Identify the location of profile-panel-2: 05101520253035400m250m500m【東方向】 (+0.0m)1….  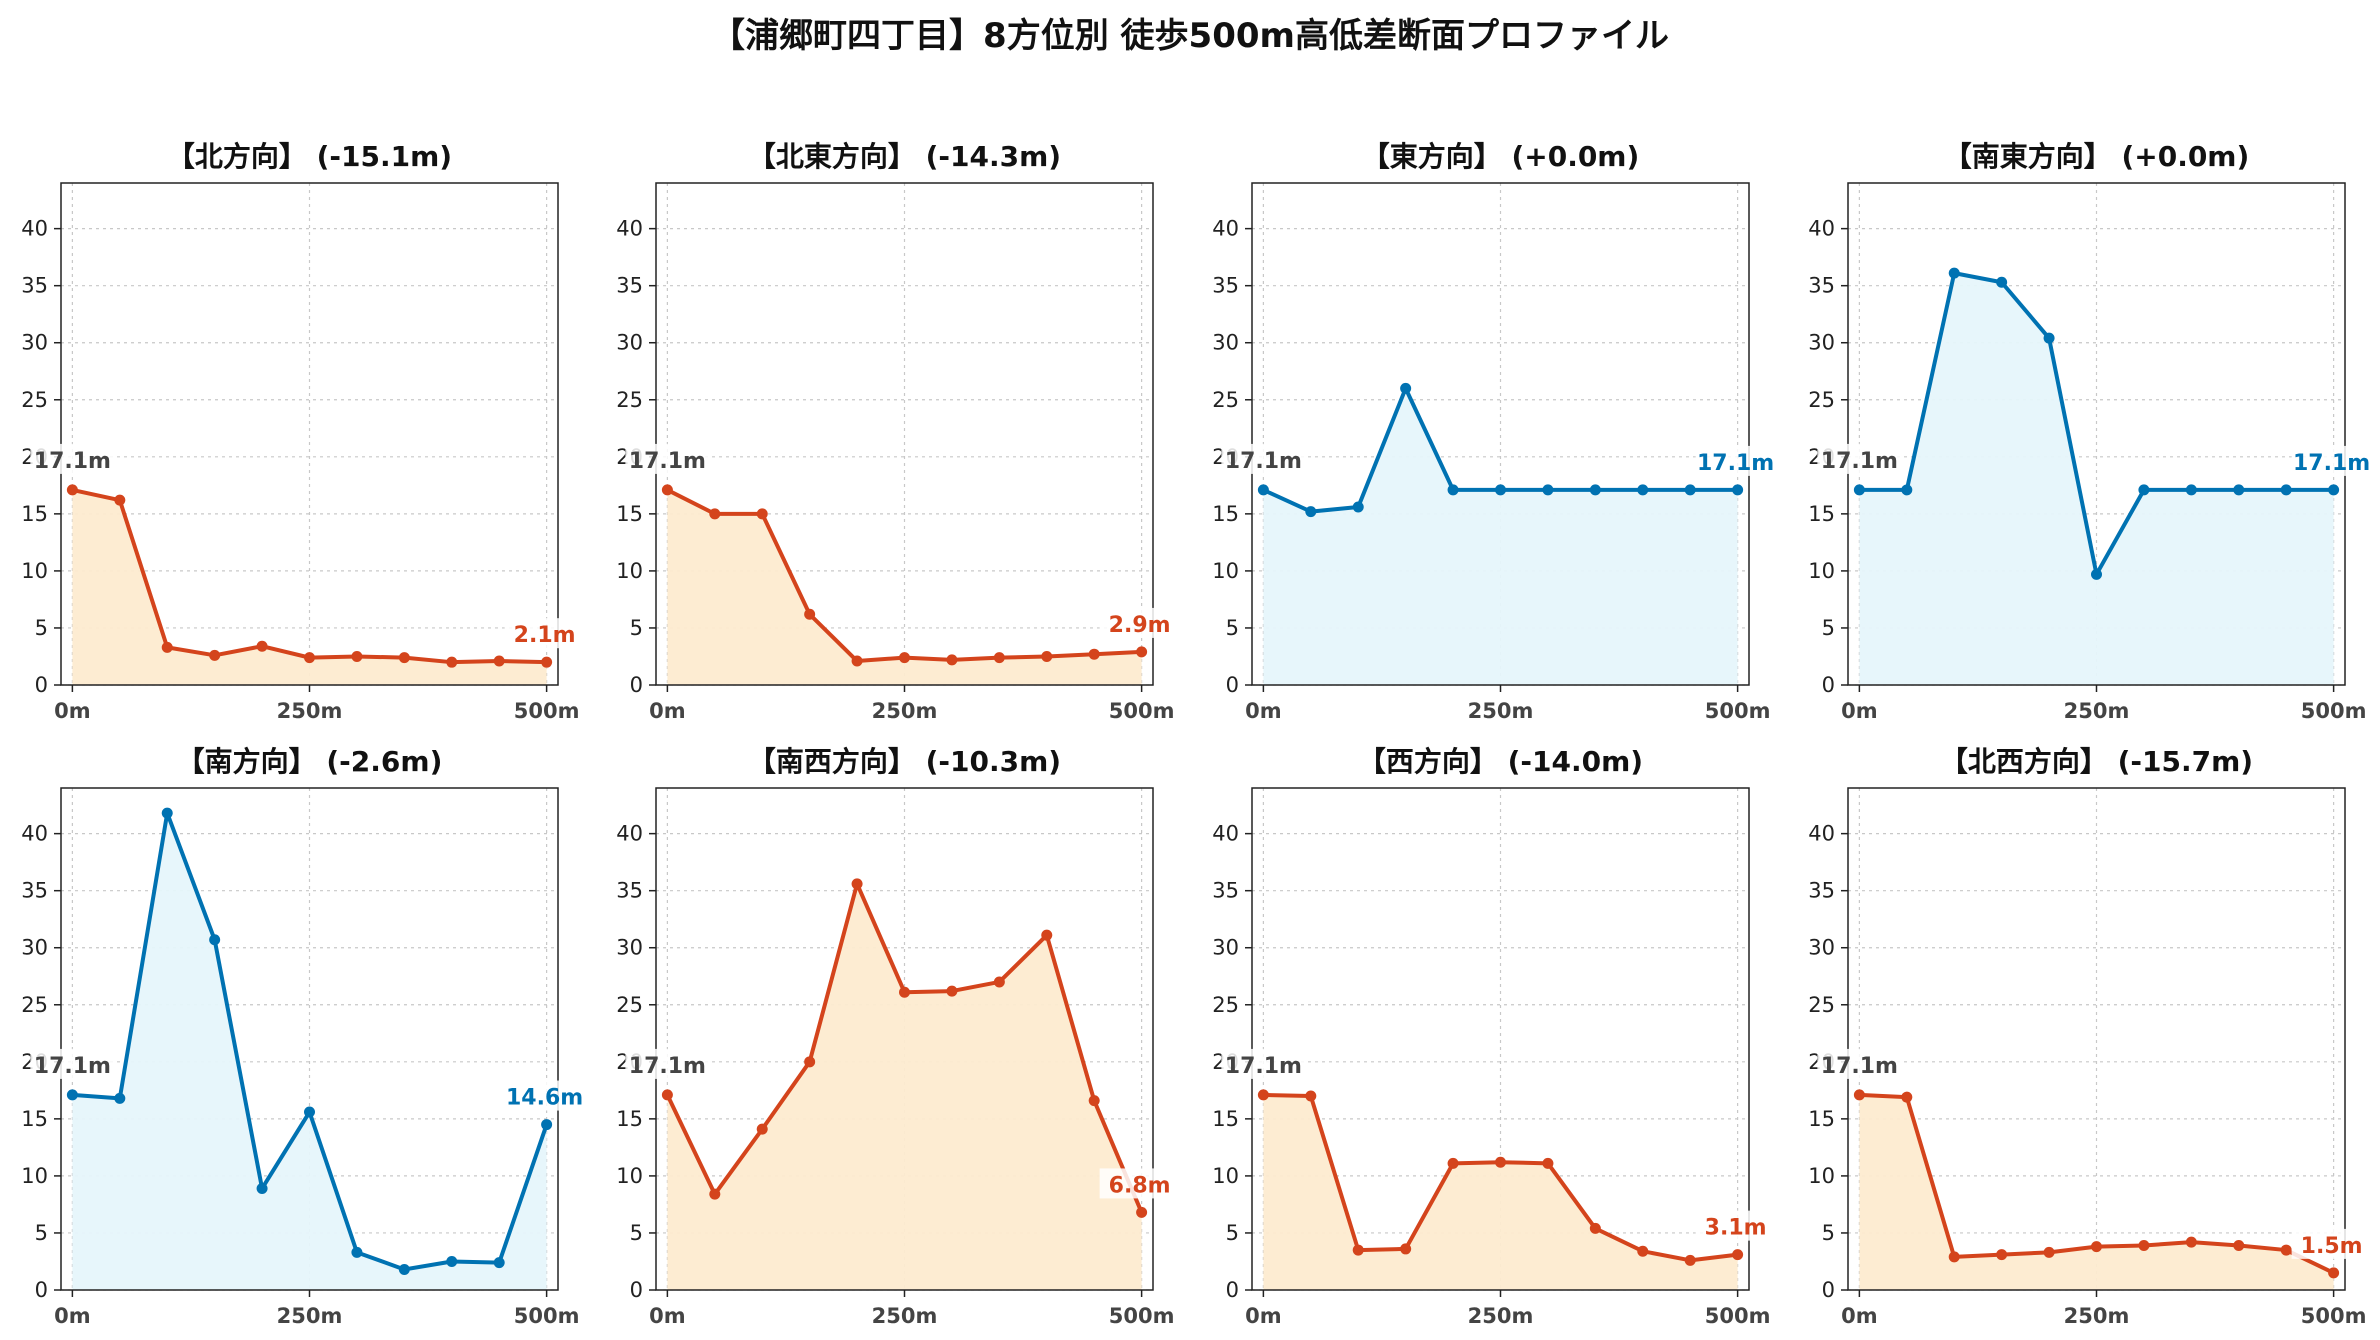
(1494, 431).